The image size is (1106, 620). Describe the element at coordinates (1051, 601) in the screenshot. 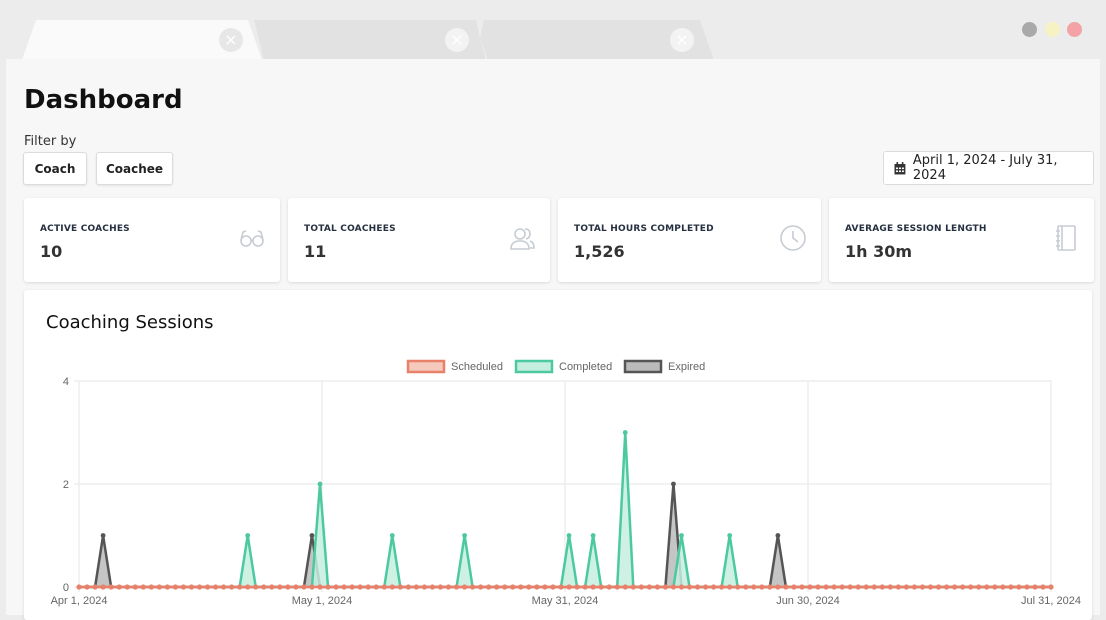

I see `x-tick-label: Jul 31, 2024` at that location.